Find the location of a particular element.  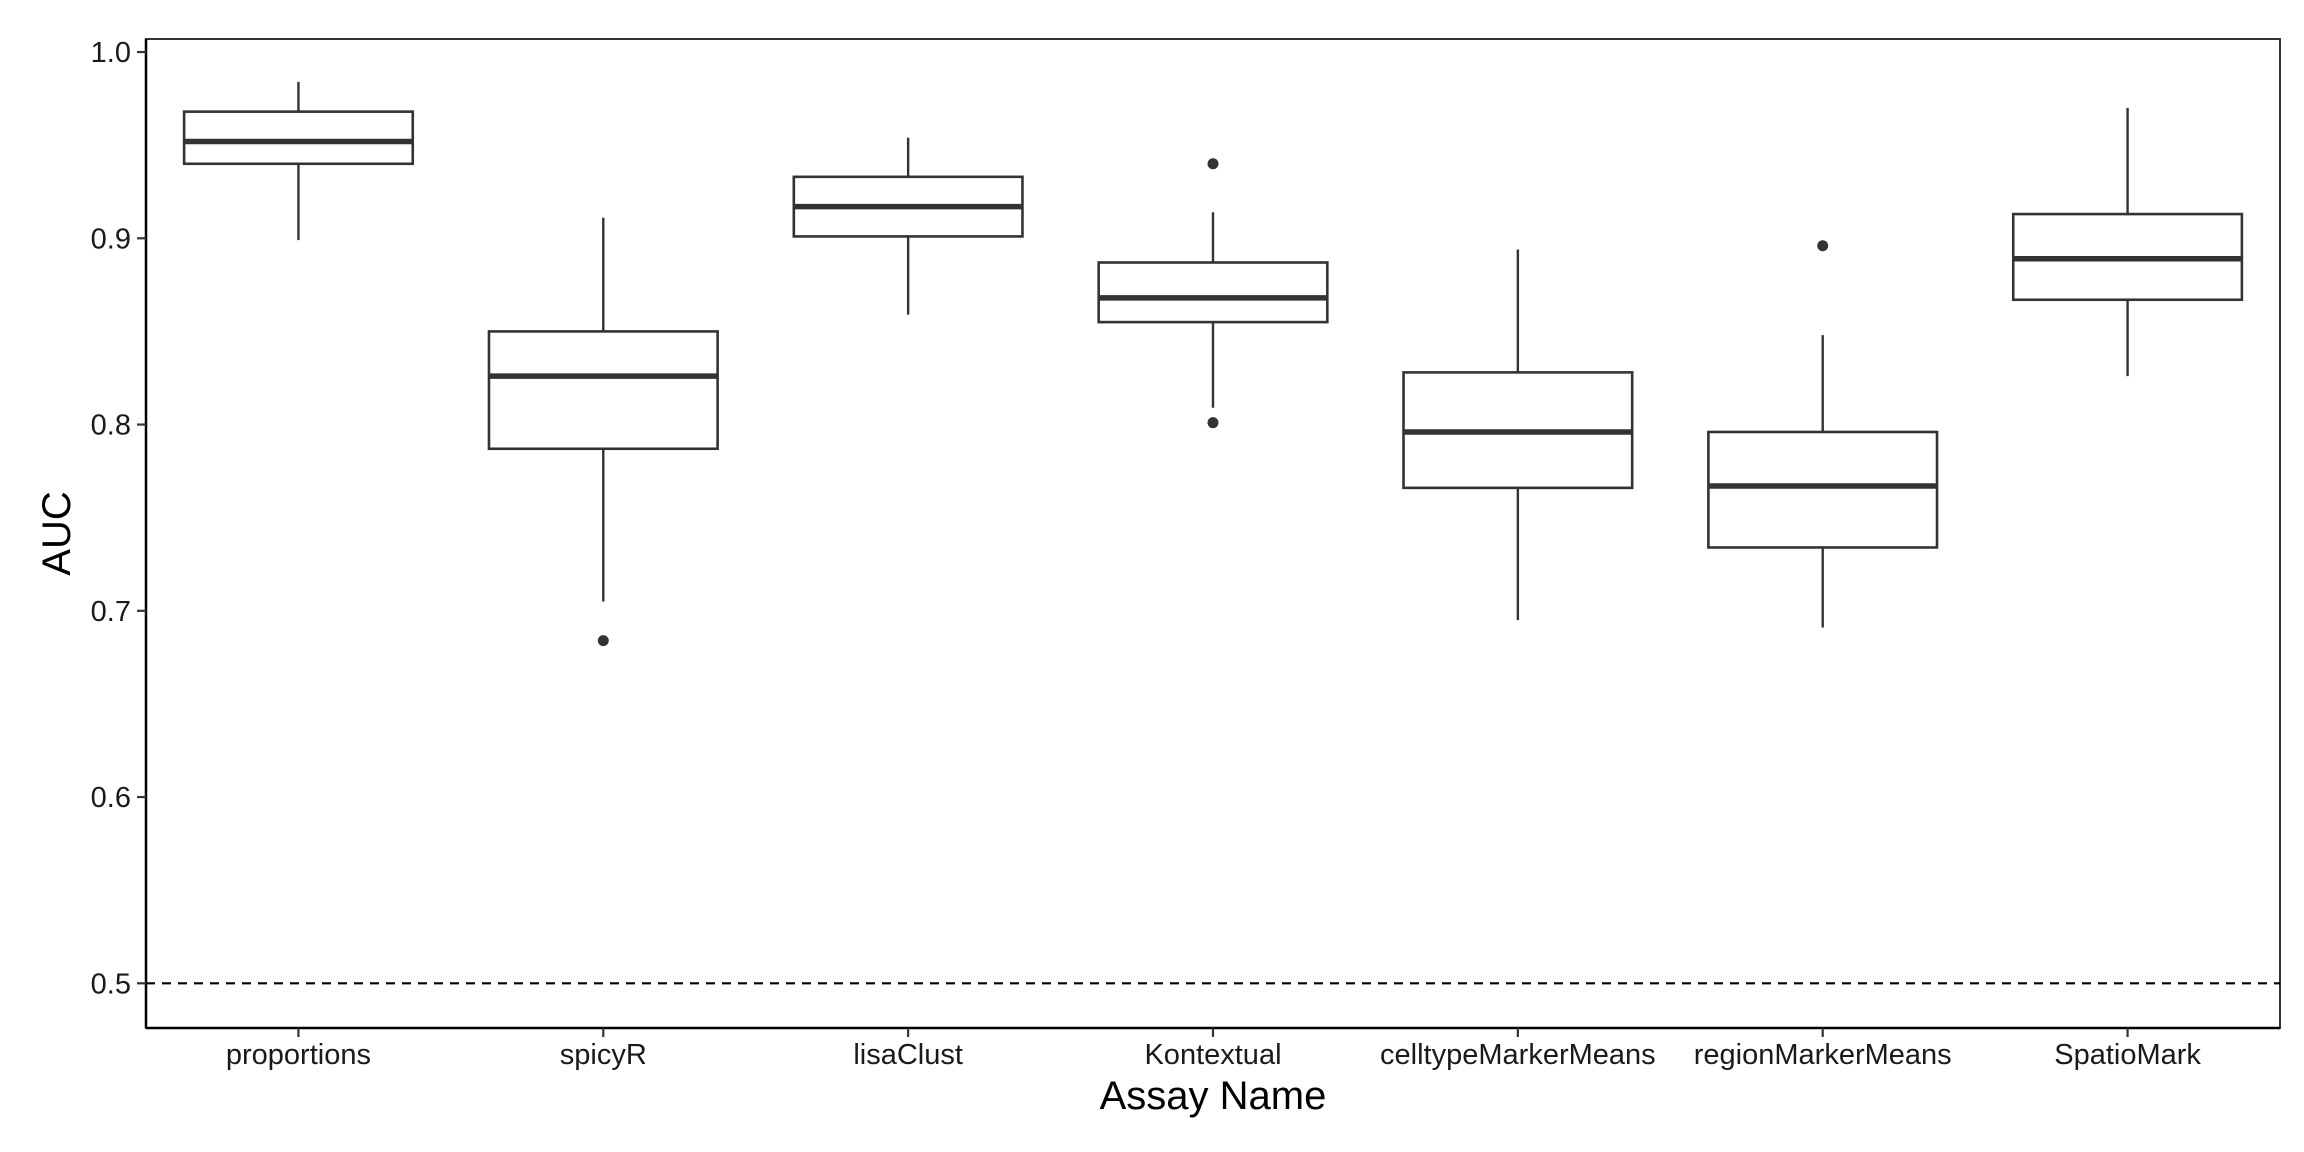

x-tick-label: regionMarkerMeans is located at coordinates (1823, 1055).